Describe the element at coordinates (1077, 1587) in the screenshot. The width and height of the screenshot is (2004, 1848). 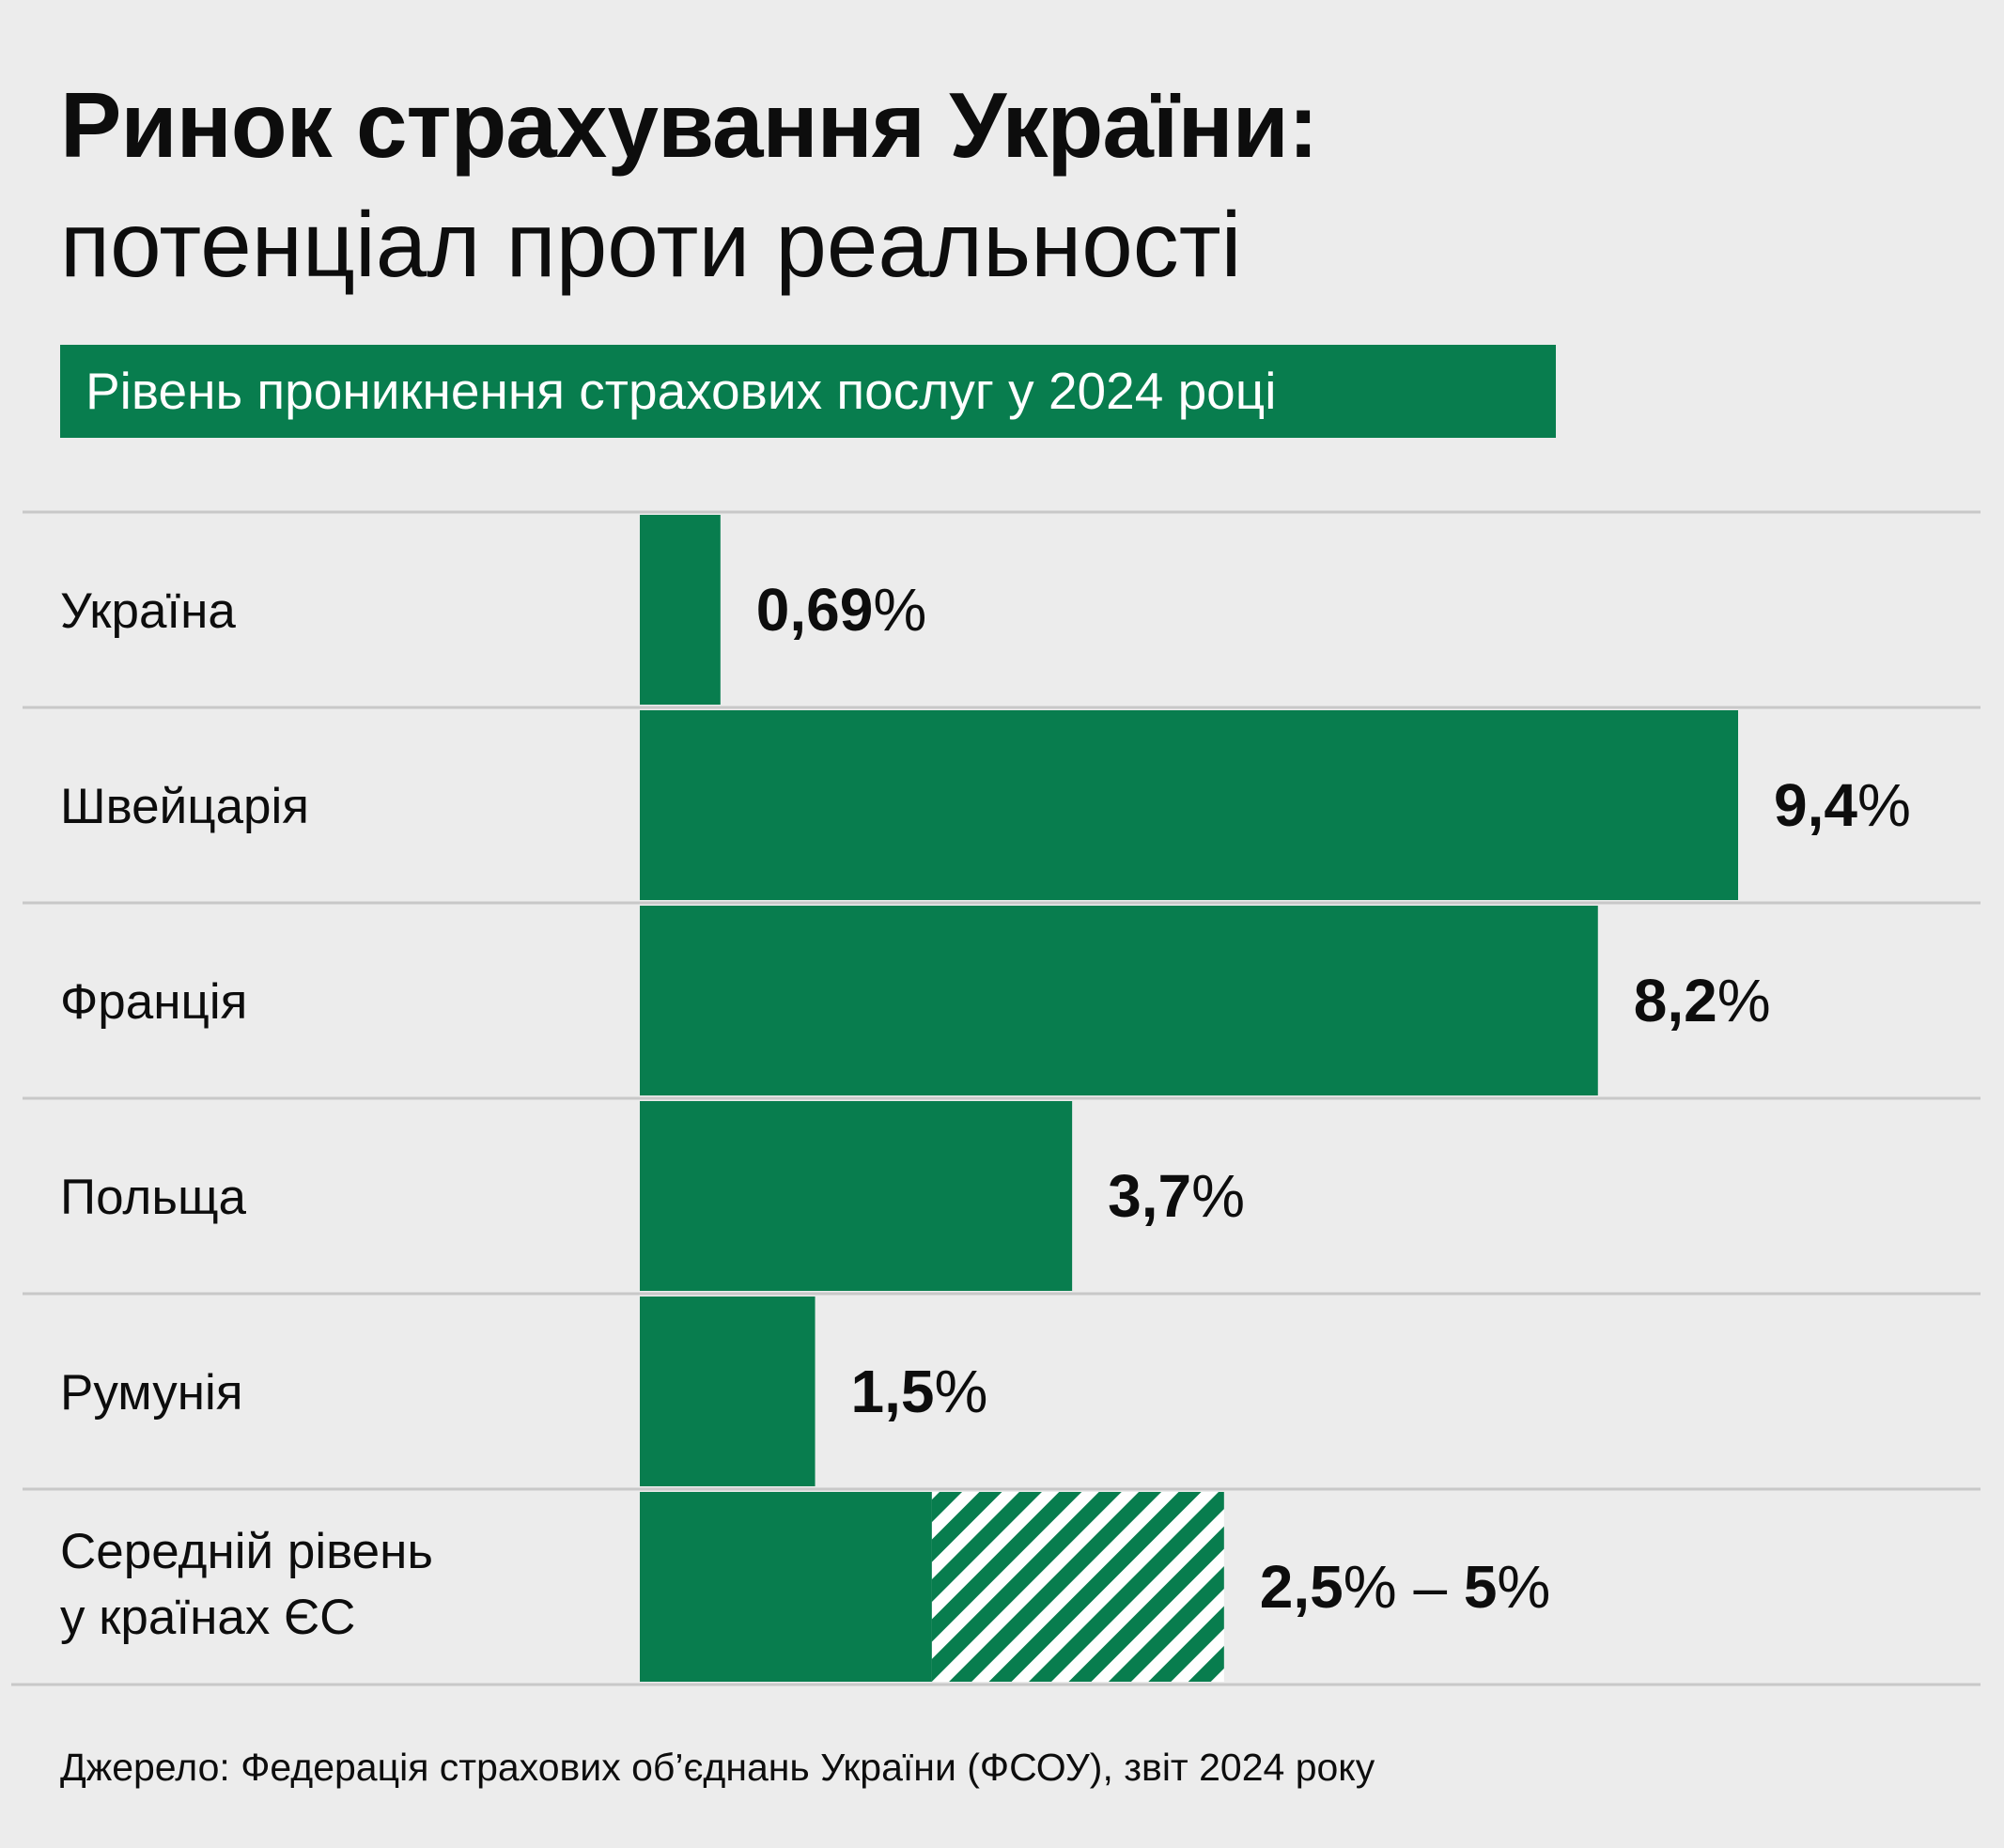
I see `range-bar` at that location.